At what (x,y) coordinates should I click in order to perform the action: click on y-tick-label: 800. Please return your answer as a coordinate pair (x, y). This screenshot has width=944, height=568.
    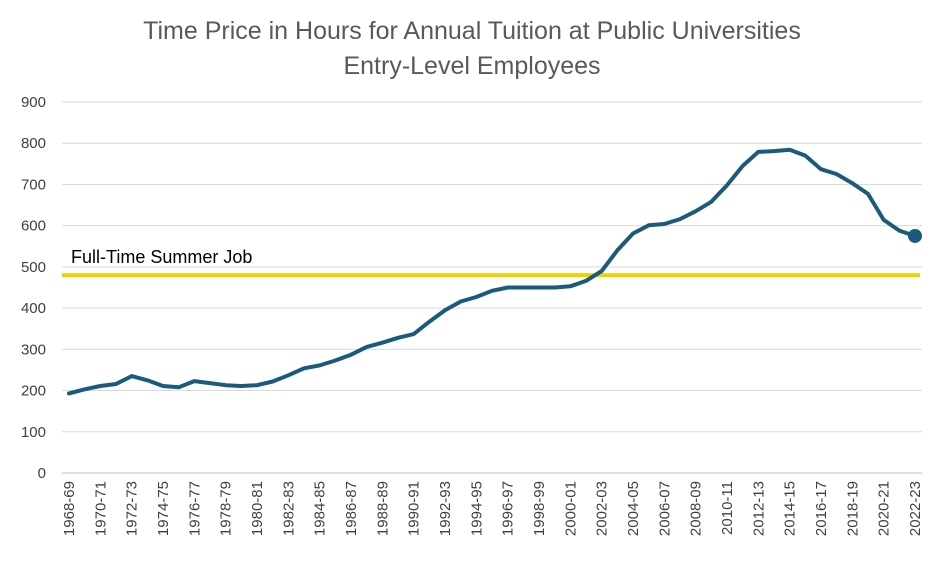
    Looking at the image, I should click on (33, 143).